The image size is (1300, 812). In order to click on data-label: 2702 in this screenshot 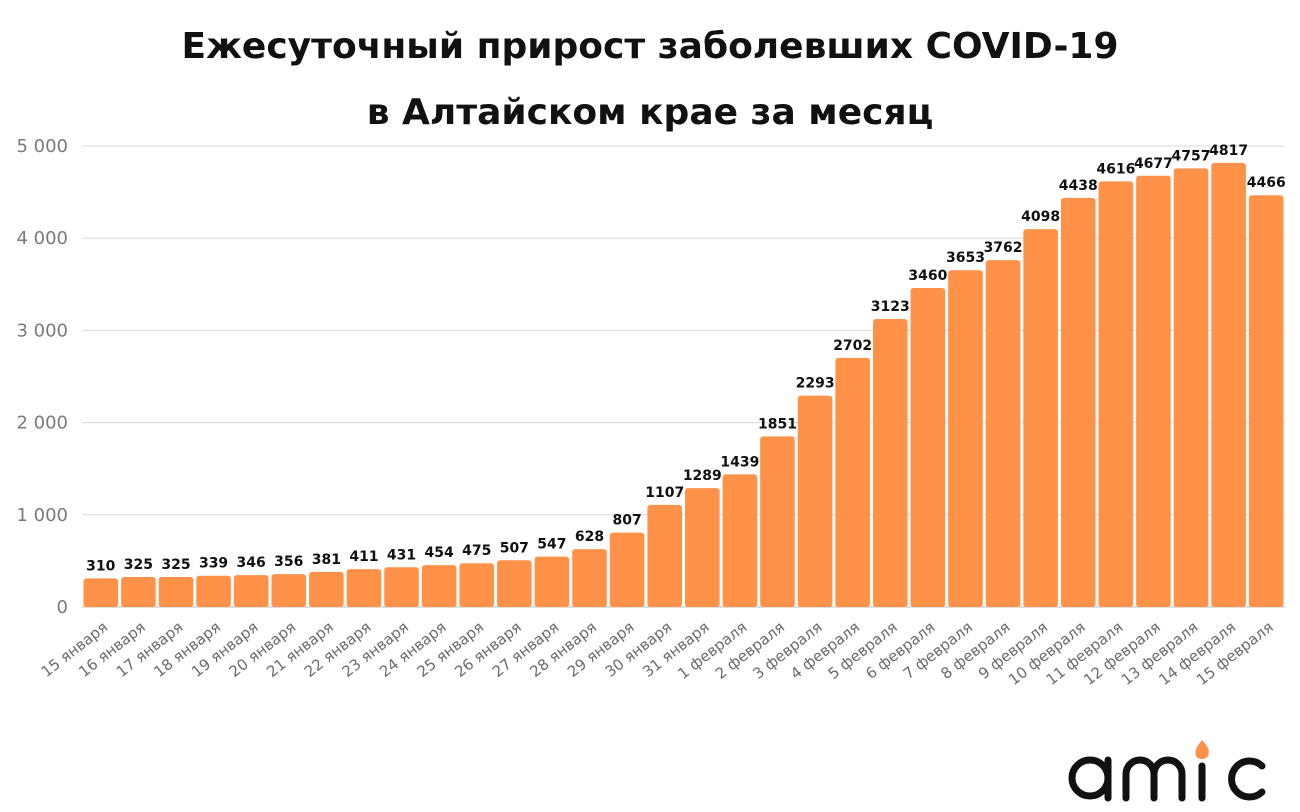, I will do `click(852, 346)`.